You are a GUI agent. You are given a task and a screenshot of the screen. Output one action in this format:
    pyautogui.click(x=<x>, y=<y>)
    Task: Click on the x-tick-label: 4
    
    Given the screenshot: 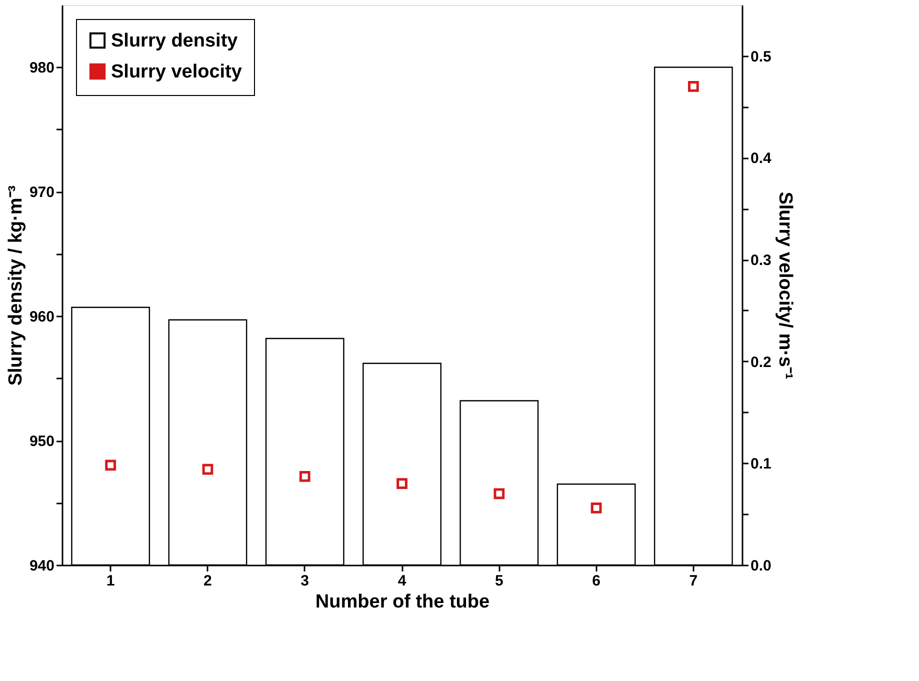 What is the action you would take?
    pyautogui.click(x=402, y=581)
    